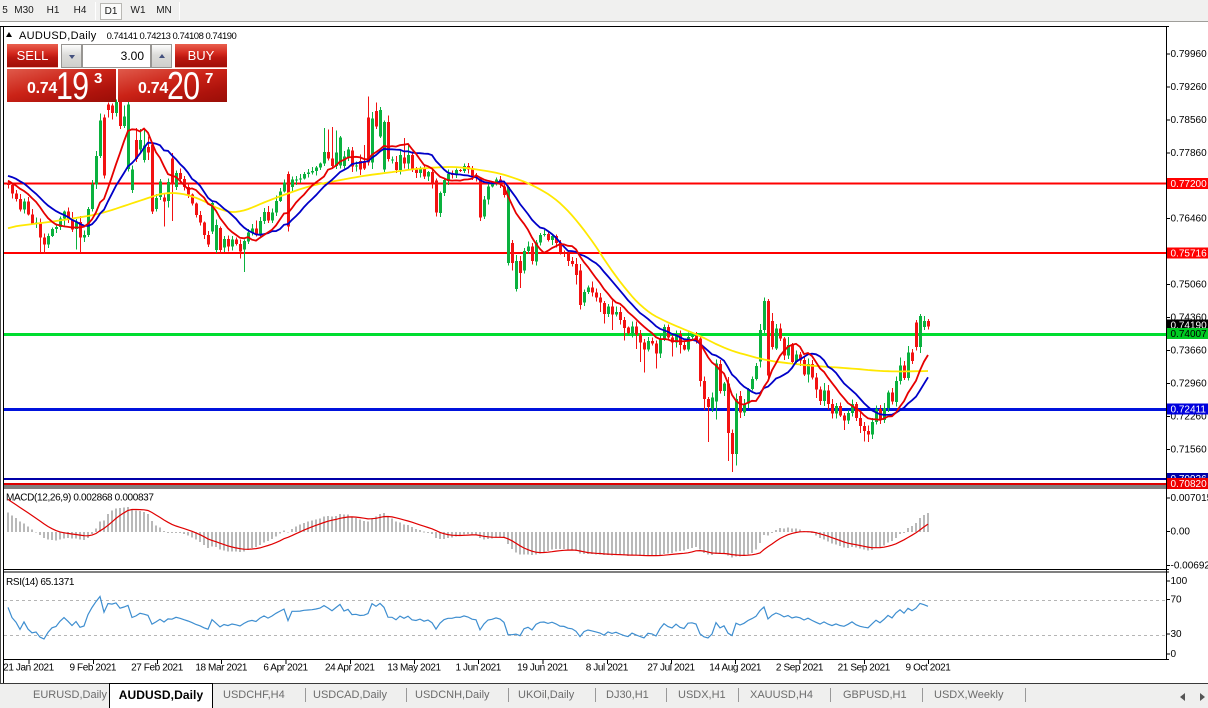 This screenshot has width=1208, height=708. I want to click on svg-text: 0.74007, so click(1189, 334).